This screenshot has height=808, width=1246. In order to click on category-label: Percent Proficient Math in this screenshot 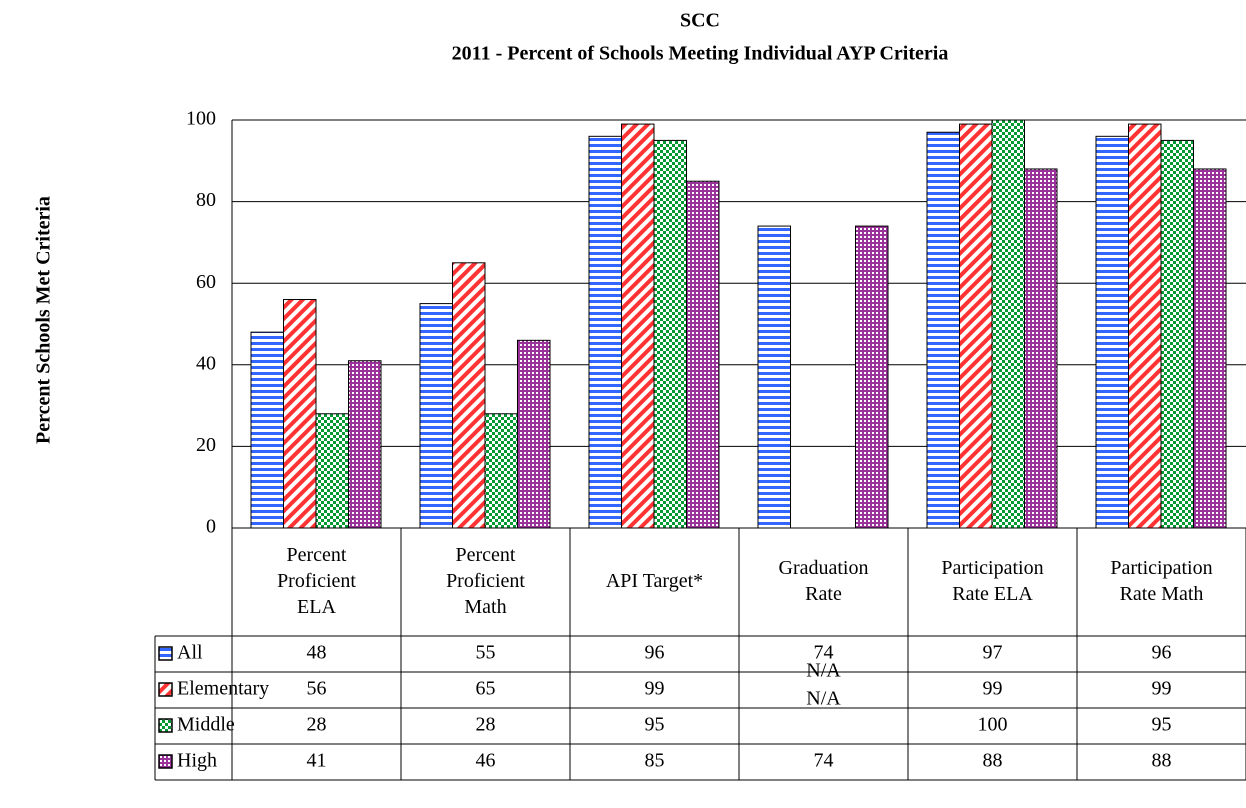, I will do `click(485, 581)`.